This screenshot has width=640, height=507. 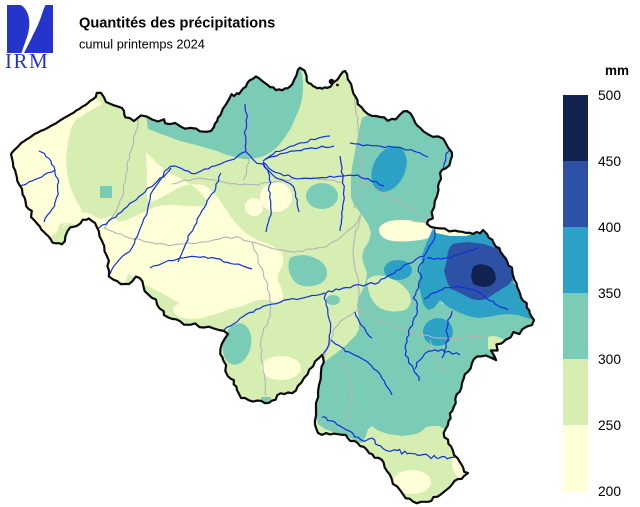 What do you see at coordinates (609, 95) in the screenshot?
I see `svg-text: 500` at bounding box center [609, 95].